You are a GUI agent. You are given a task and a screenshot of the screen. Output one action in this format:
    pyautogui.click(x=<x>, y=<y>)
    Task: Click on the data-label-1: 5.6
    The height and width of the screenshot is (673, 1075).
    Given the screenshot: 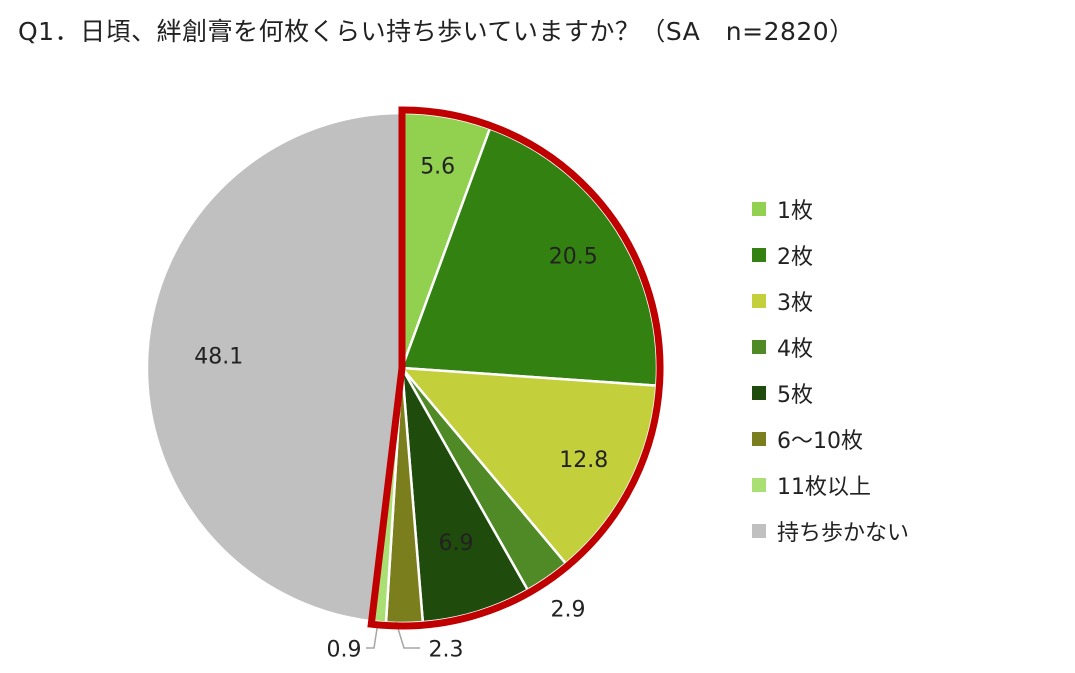 What is the action you would take?
    pyautogui.click(x=437, y=167)
    